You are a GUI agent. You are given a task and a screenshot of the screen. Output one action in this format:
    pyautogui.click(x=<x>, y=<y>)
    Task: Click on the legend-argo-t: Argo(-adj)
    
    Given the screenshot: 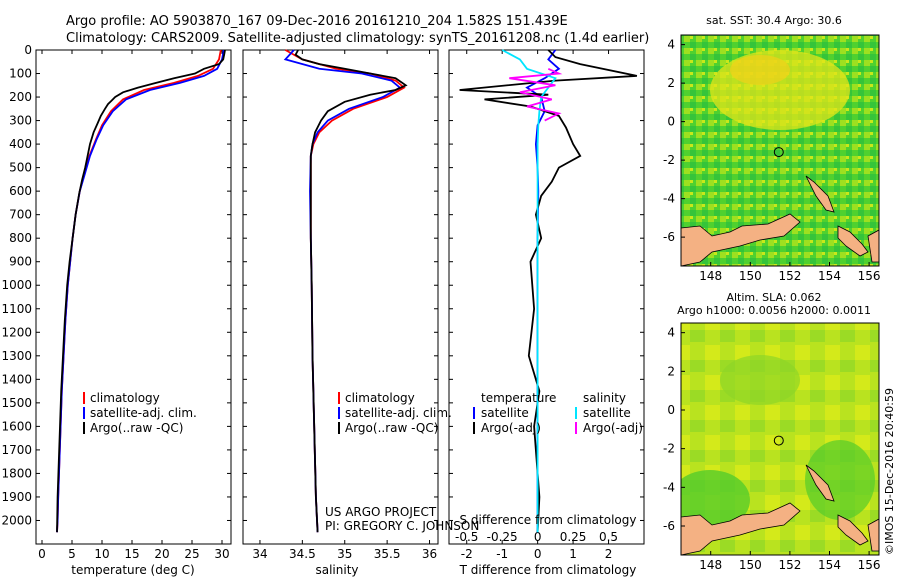 What is the action you would take?
    pyautogui.click(x=511, y=428)
    